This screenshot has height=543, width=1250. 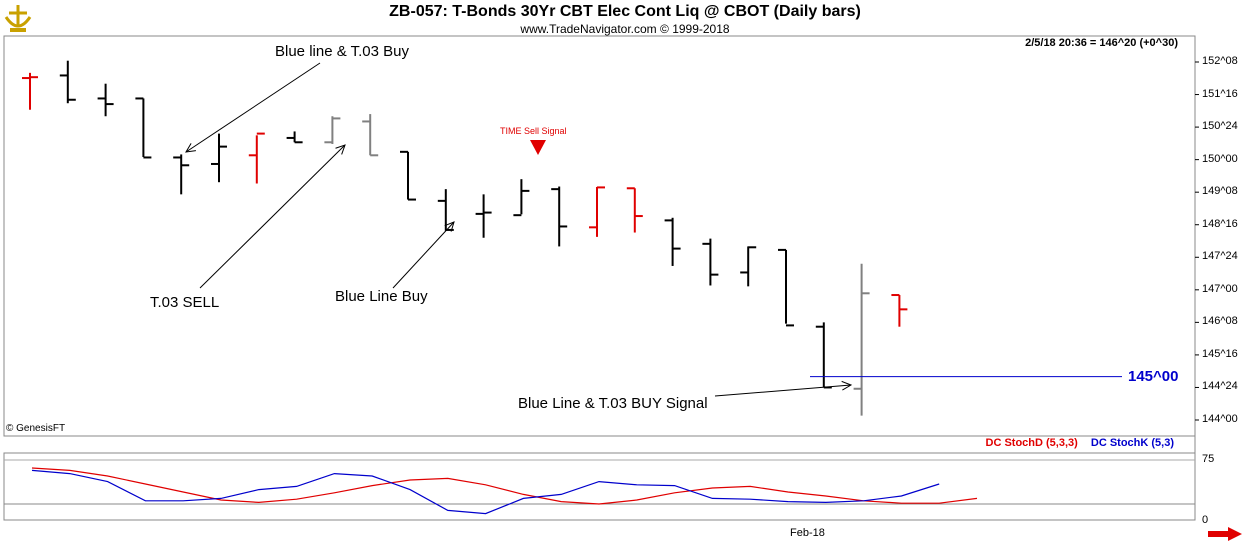 What do you see at coordinates (1101, 43) in the screenshot?
I see `last-quote-readout: 2/5/18 20:36 = 146^20 (+0^30)` at bounding box center [1101, 43].